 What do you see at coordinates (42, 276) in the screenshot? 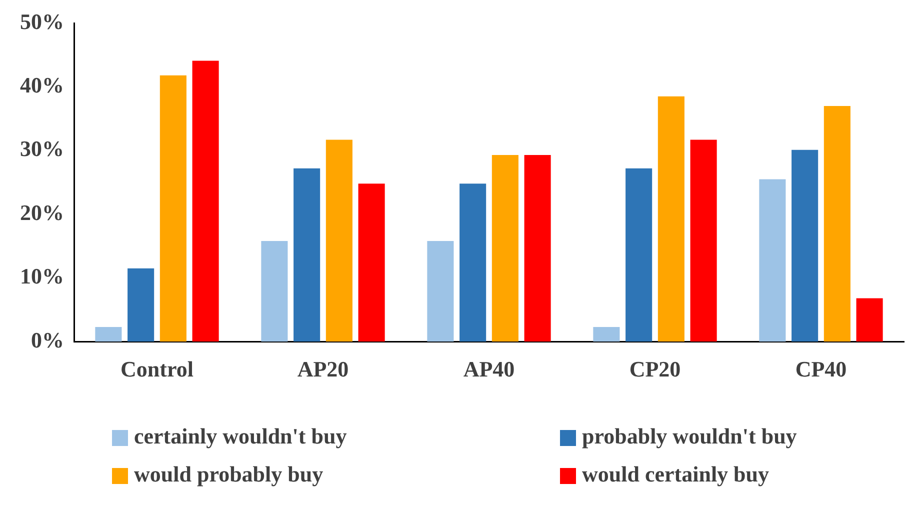
I see `y-tick-label: 10%` at bounding box center [42, 276].